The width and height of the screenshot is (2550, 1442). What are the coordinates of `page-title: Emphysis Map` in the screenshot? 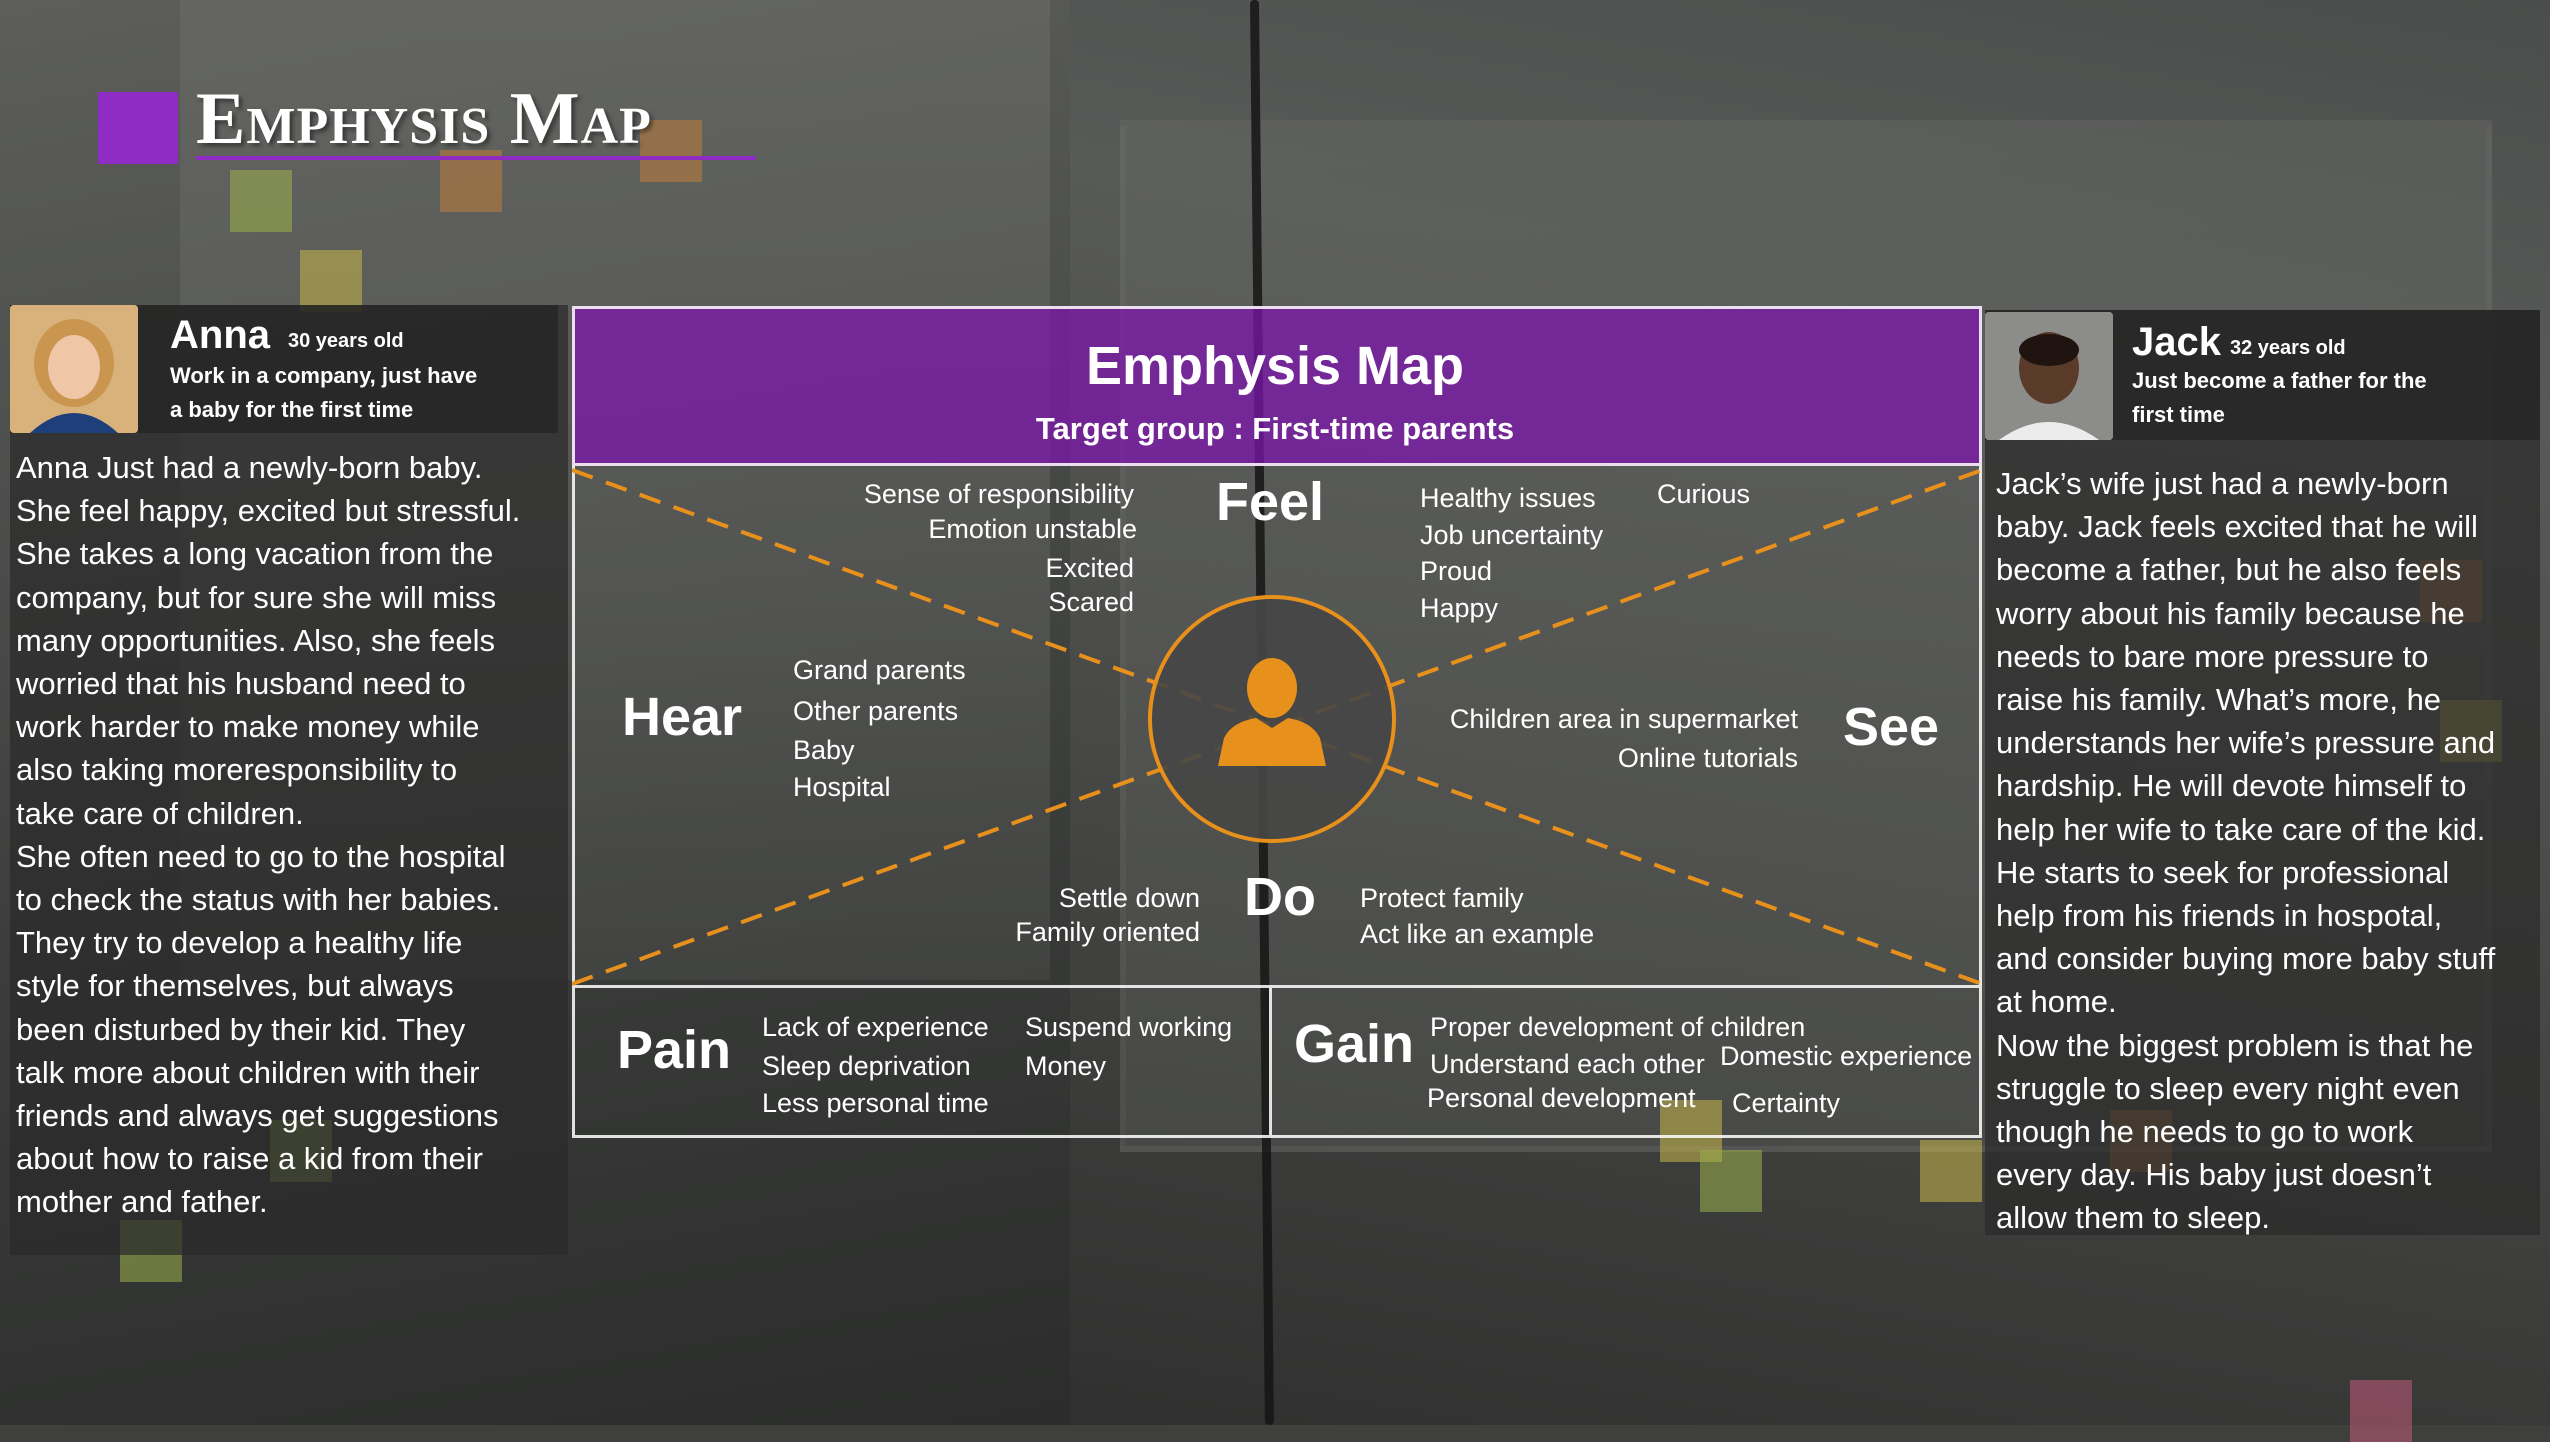 It's located at (424, 119).